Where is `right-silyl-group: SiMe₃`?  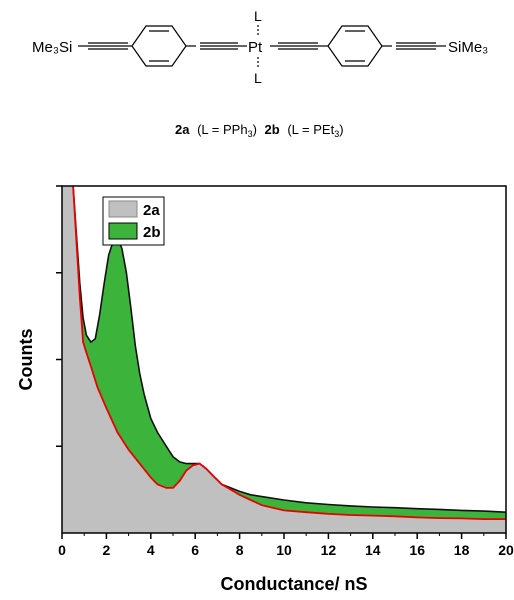 right-silyl-group: SiMe₃ is located at coordinates (468, 47).